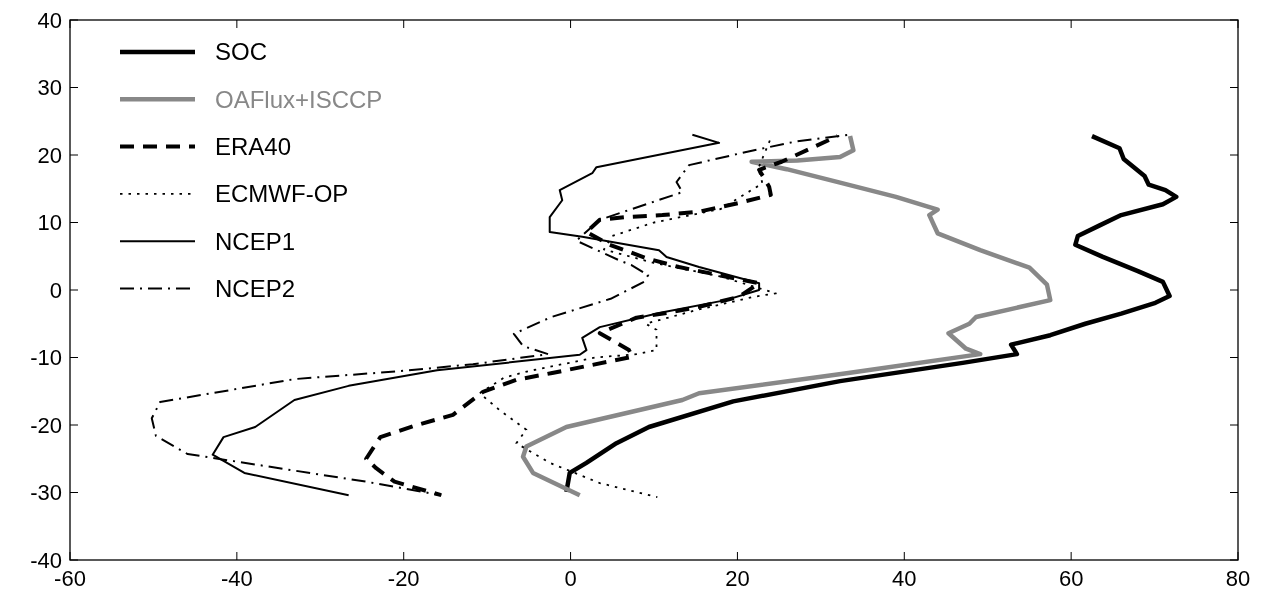  What do you see at coordinates (49, 223) in the screenshot?
I see `y-tick-label: 10` at bounding box center [49, 223].